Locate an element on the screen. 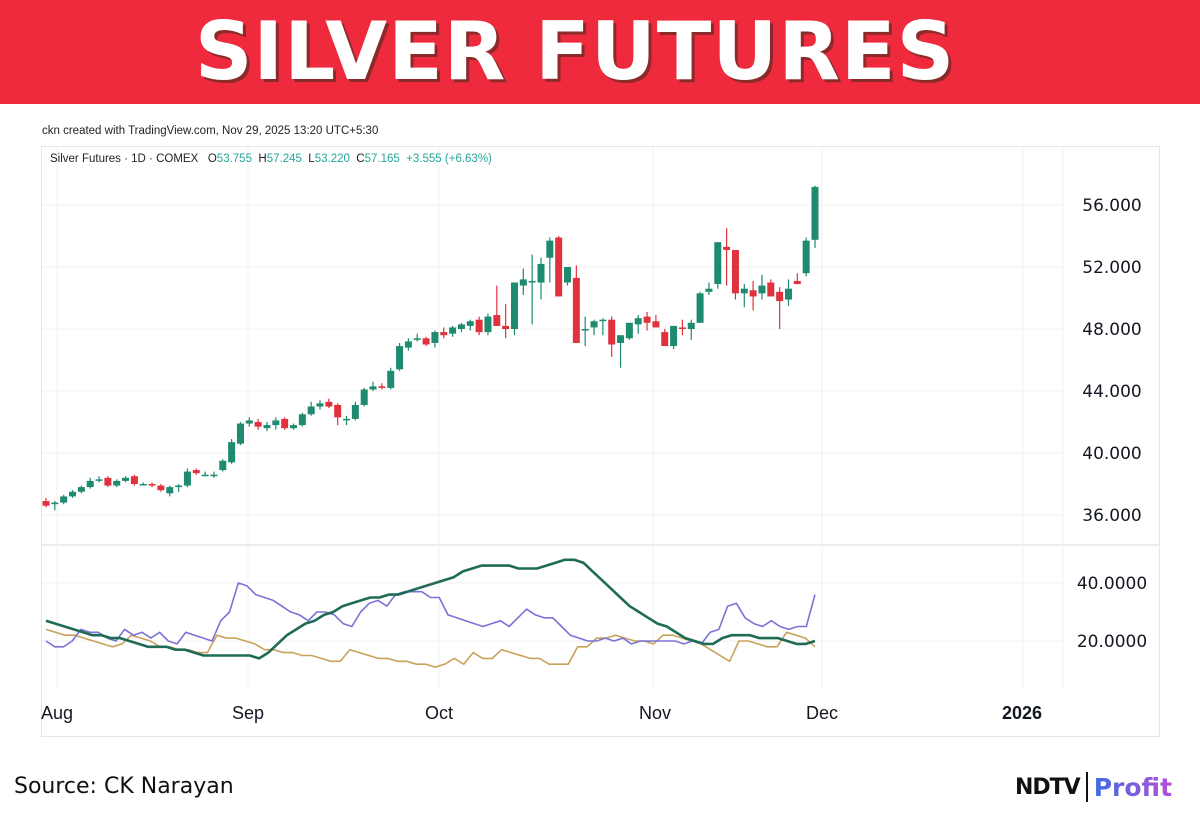  time-axis-label: Oct is located at coordinates (439, 713).